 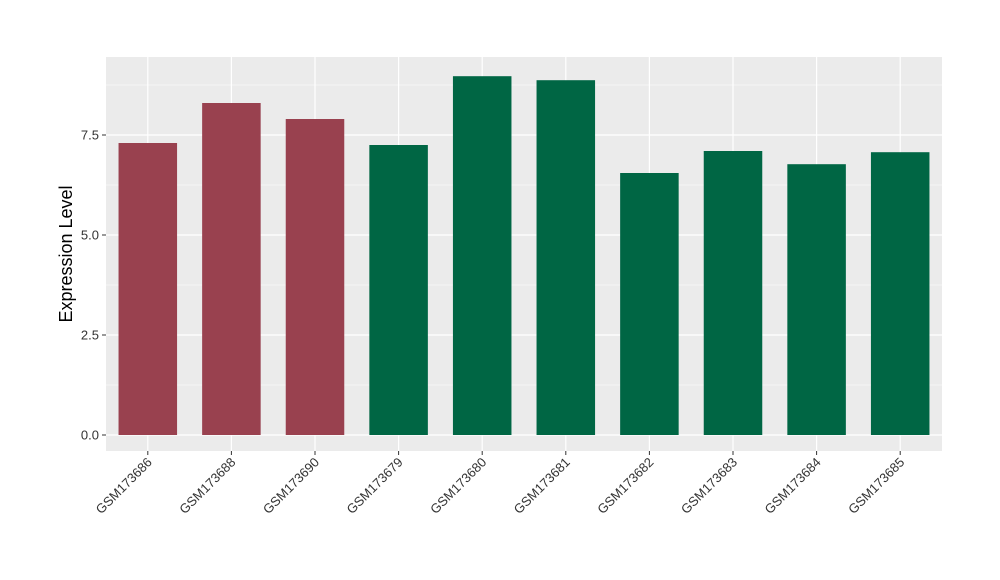 What do you see at coordinates (374, 486) in the screenshot?
I see `x-tick-label: GSM173679` at bounding box center [374, 486].